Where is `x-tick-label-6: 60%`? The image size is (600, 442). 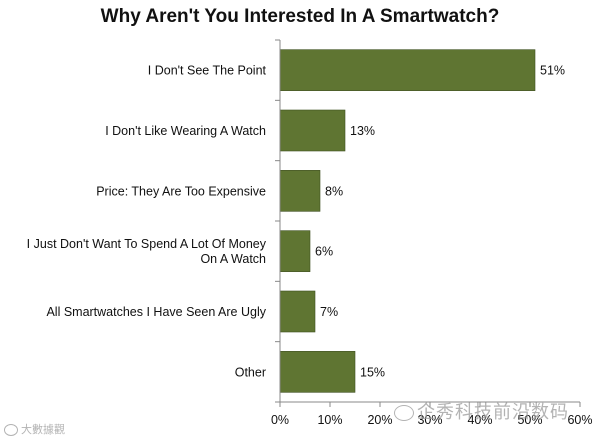 x-tick-label-6: 60% is located at coordinates (579, 420).